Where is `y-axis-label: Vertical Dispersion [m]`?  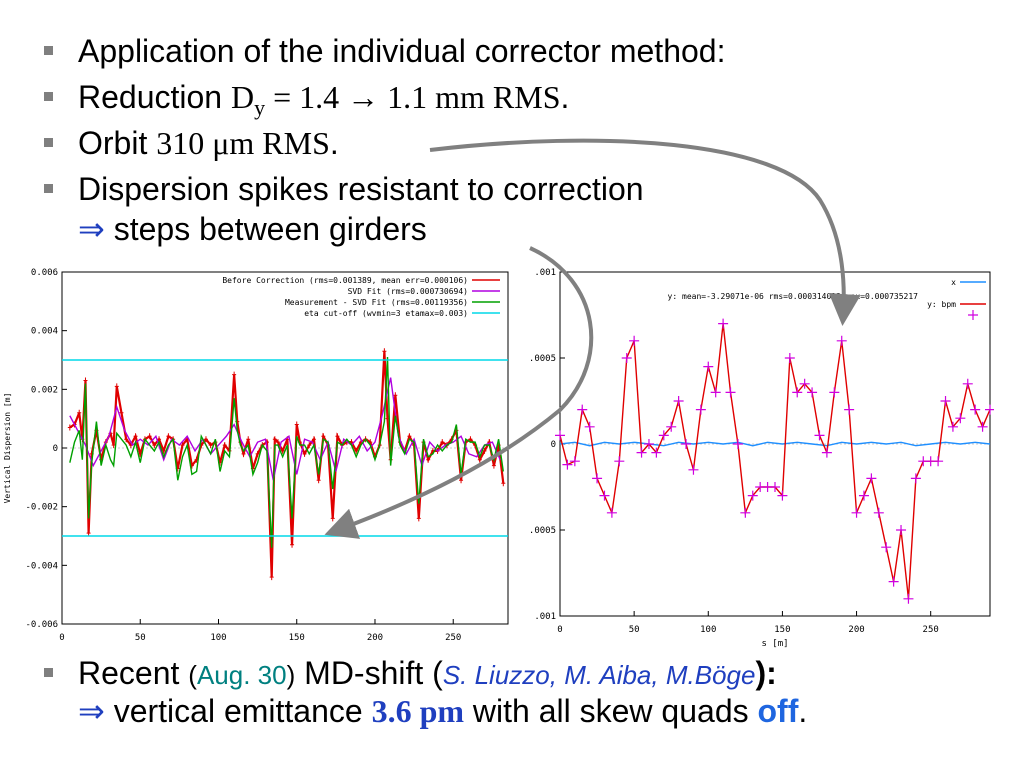
y-axis-label: Vertical Dispersion [m] is located at coordinates (7, 448).